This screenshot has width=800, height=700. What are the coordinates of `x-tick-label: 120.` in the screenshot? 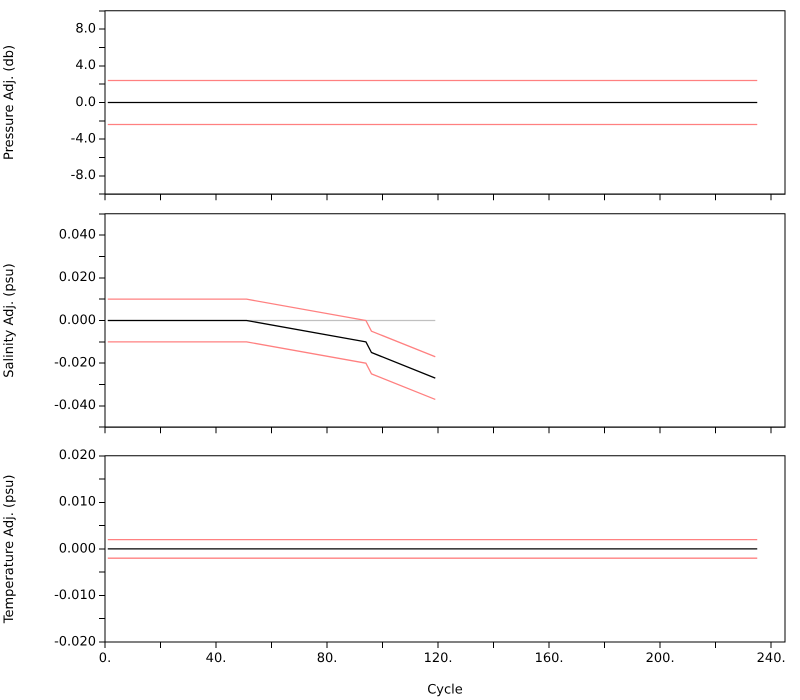 It's located at (438, 658).